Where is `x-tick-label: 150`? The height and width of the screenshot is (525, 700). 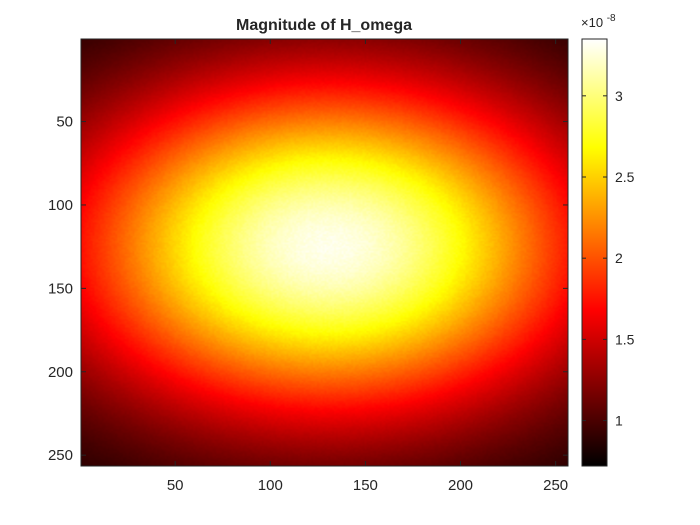
x-tick-label: 150 is located at coordinates (365, 485).